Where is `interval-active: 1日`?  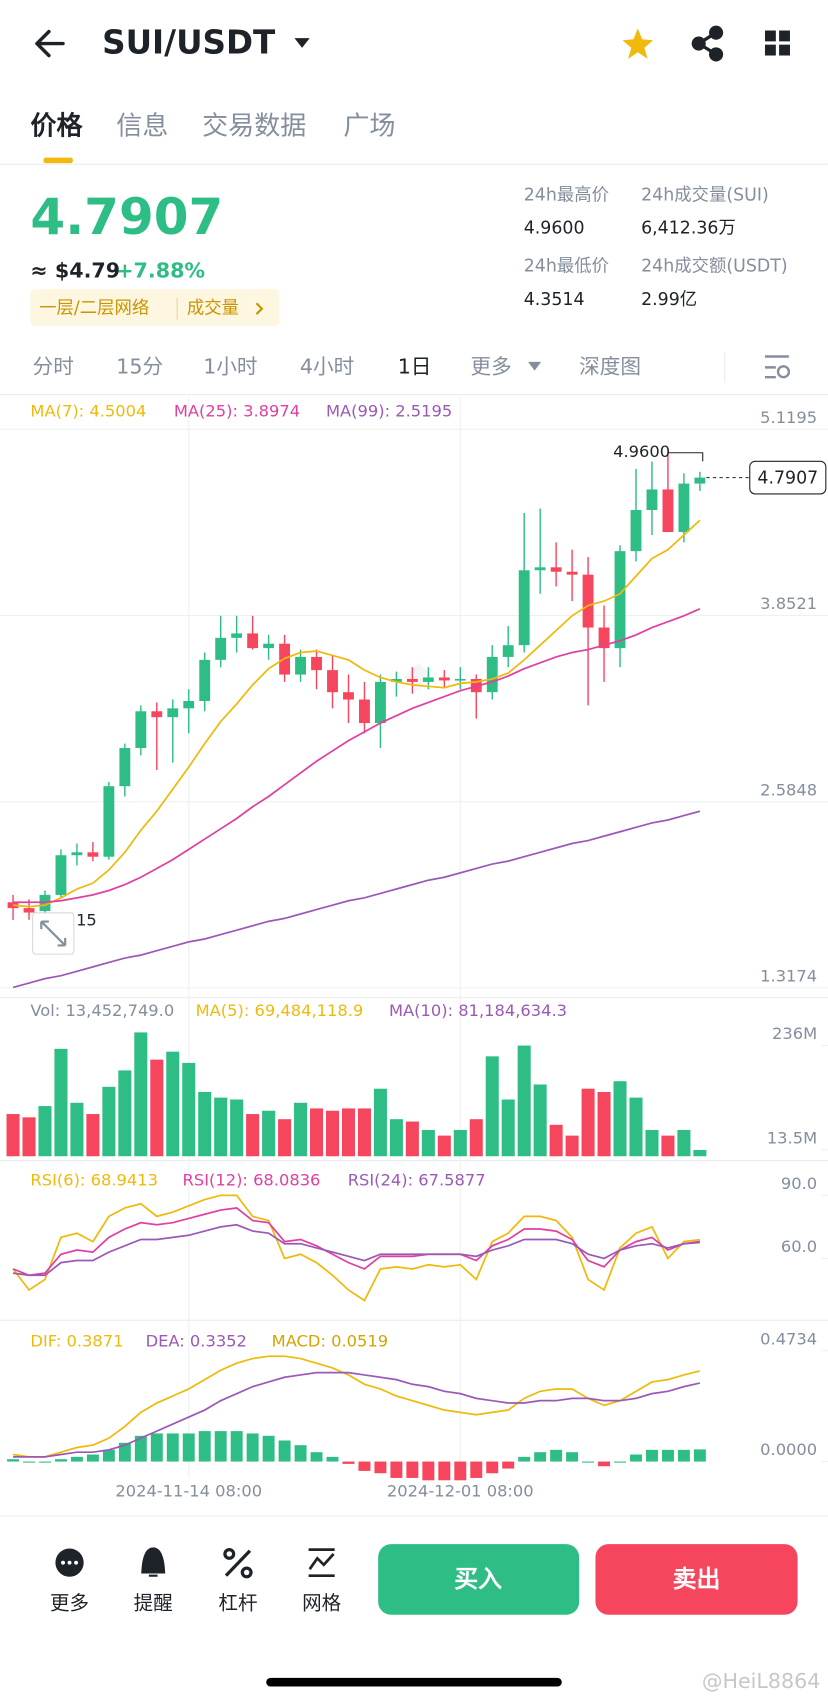 interval-active: 1日 is located at coordinates (415, 366).